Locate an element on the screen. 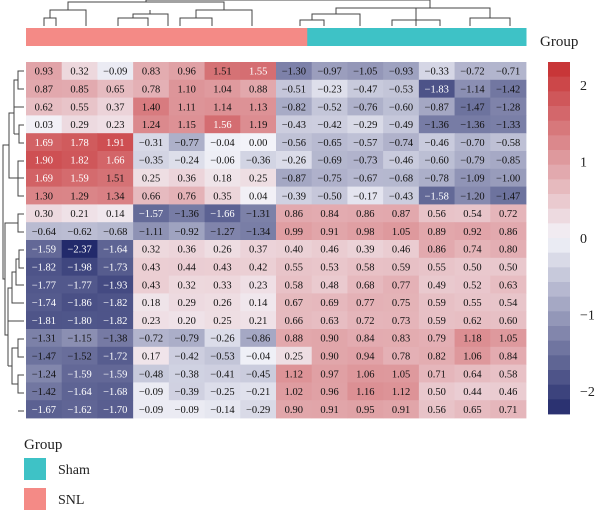  cell-value-label: 0.44 is located at coordinates (187, 268).